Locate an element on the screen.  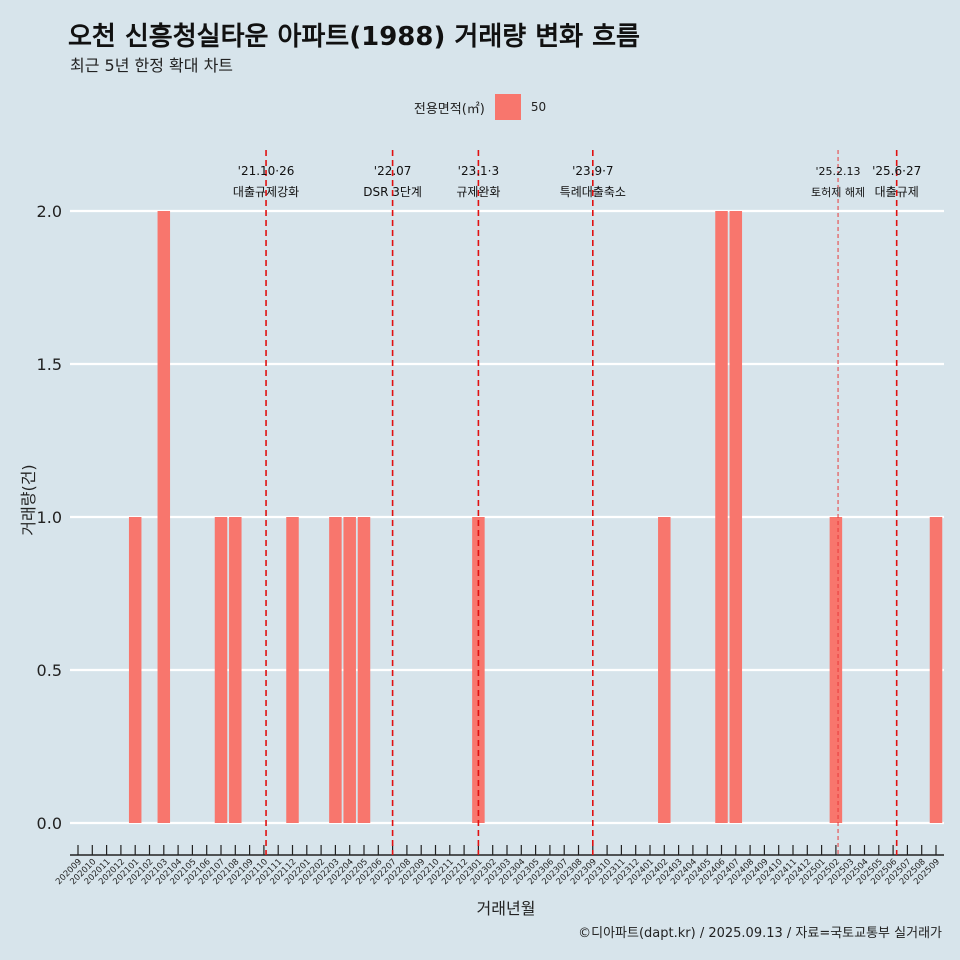
legend-title: 전용면적(㎡) is located at coordinates (449, 109).